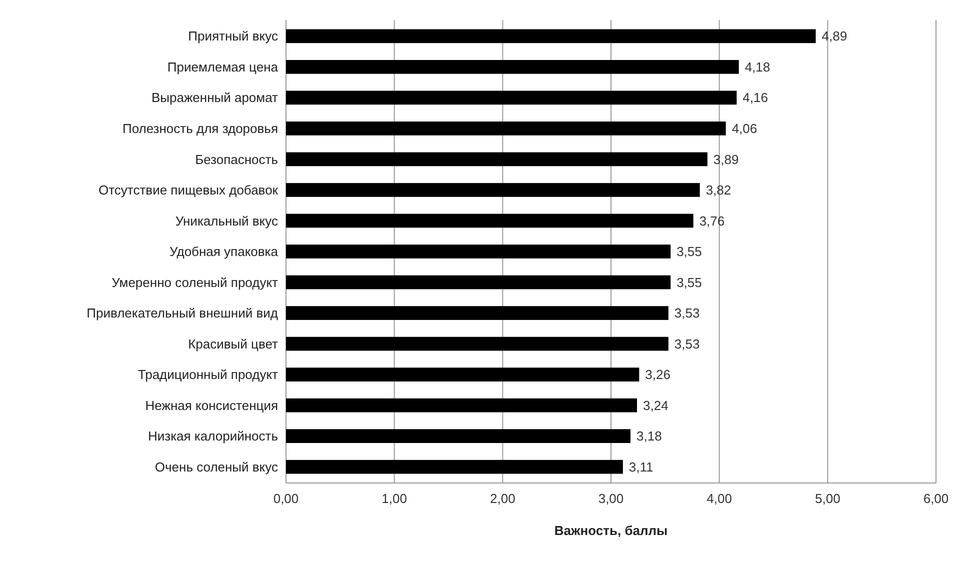  I want to click on y-tick-label: Красивый цвет, so click(233, 344).